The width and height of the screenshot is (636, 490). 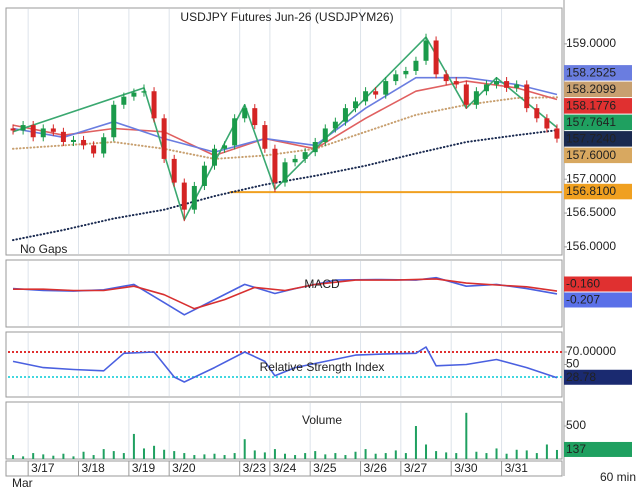 I want to click on value-tag-label: -0.207, so click(x=583, y=300).